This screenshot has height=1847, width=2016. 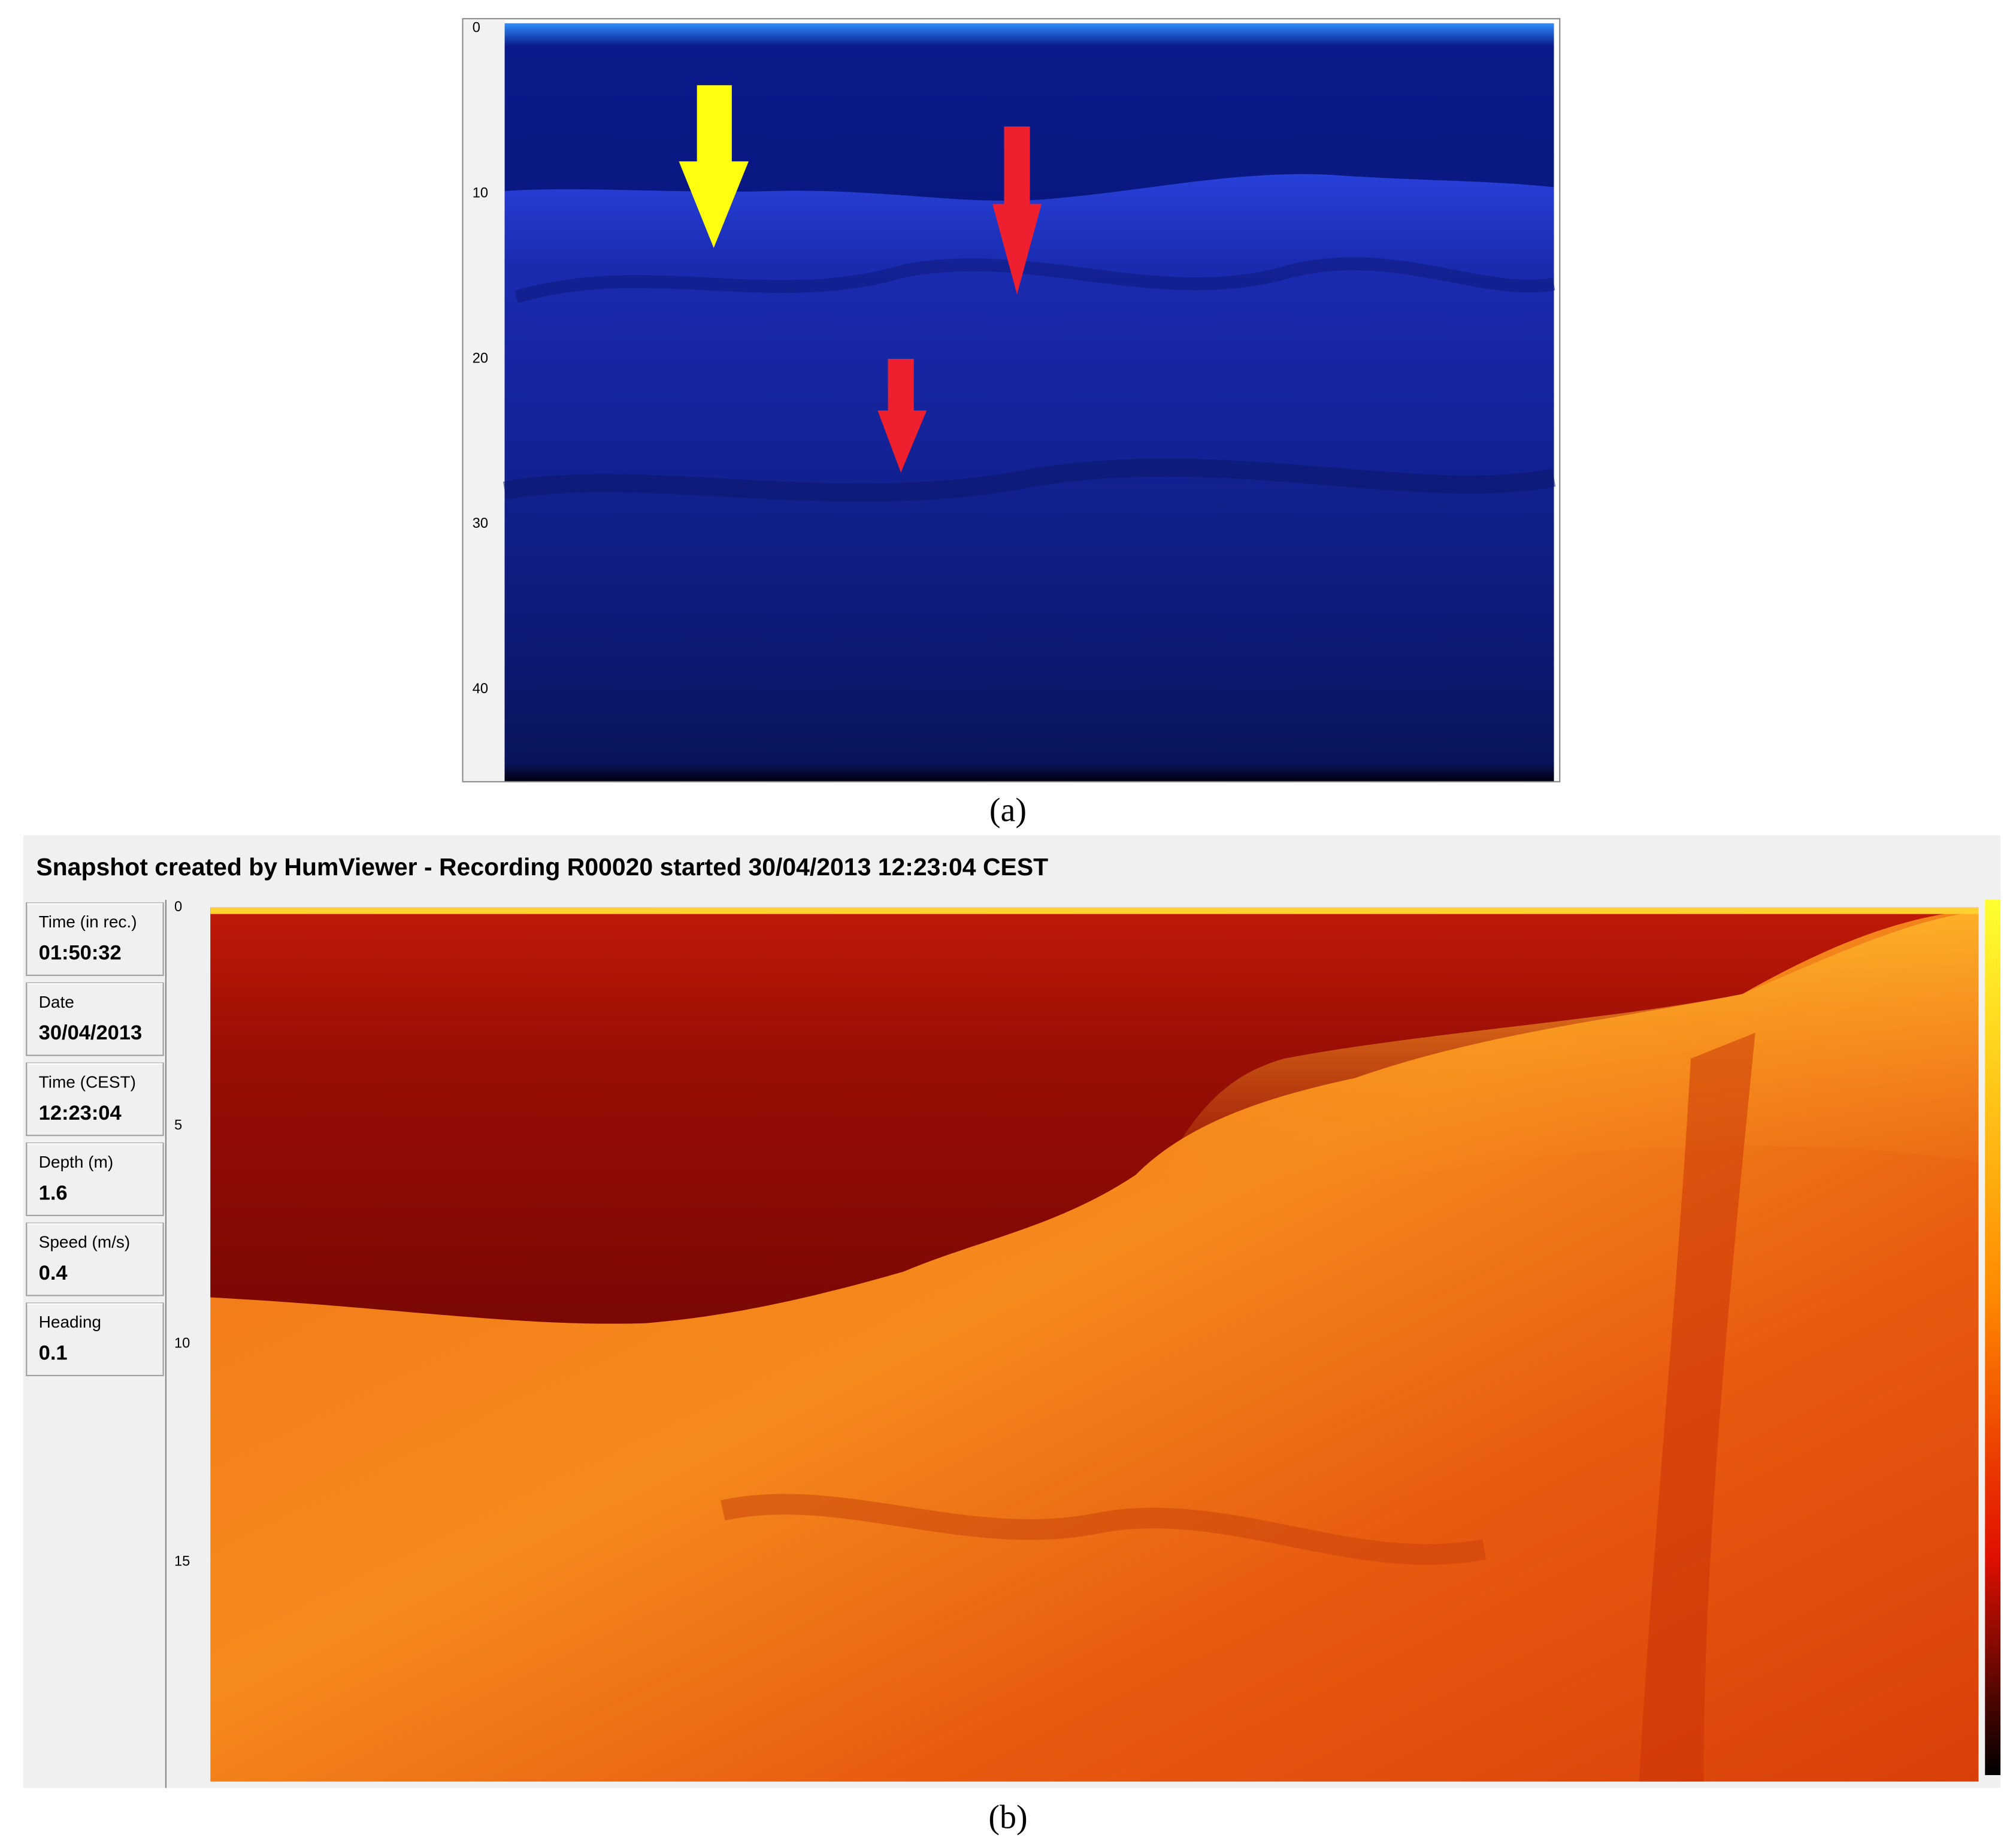 I want to click on slope-highlight, so click(x=1570, y=1056).